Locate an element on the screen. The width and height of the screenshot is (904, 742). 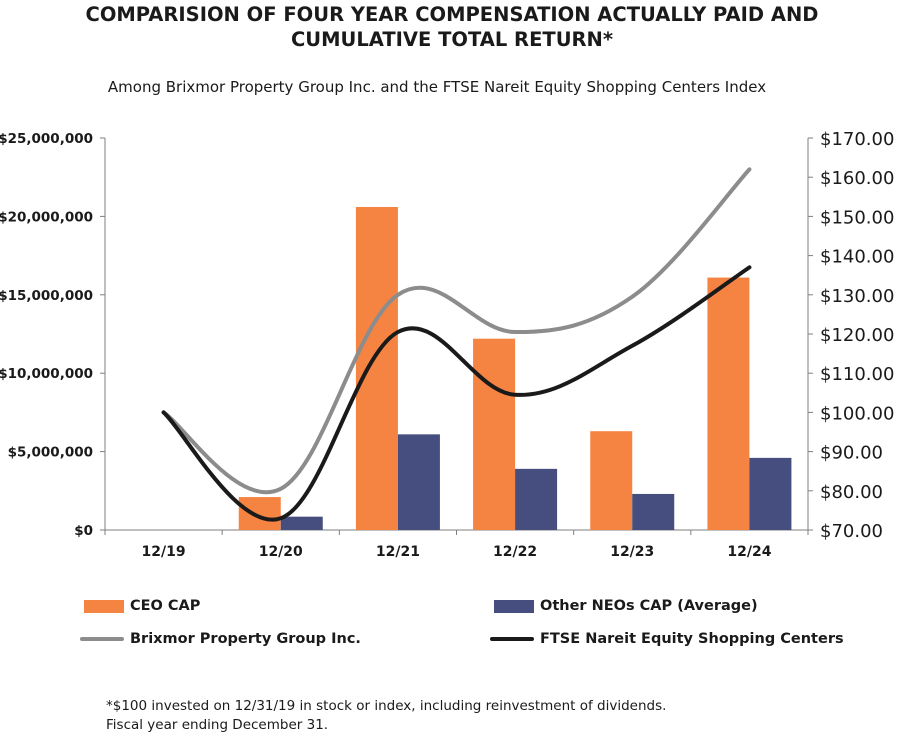
legend-label-ceo-cap: CEO CAP is located at coordinates (165, 606).